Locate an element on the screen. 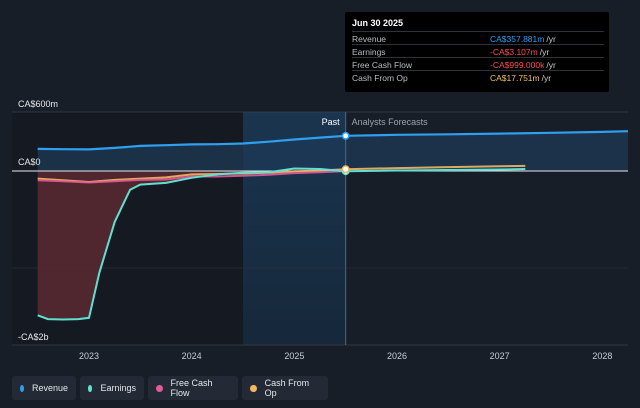  tooltip-value: -CA$999.000k is located at coordinates (517, 65).